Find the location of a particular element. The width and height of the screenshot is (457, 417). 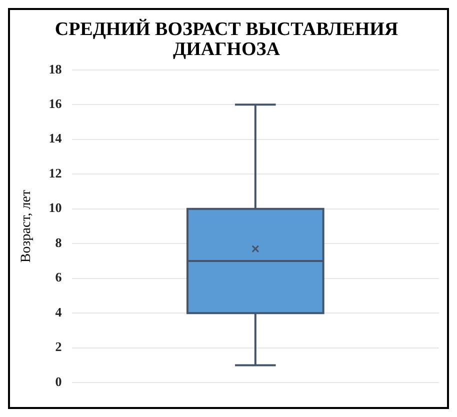

y-axis-title: Возраст, лет is located at coordinates (26, 226).